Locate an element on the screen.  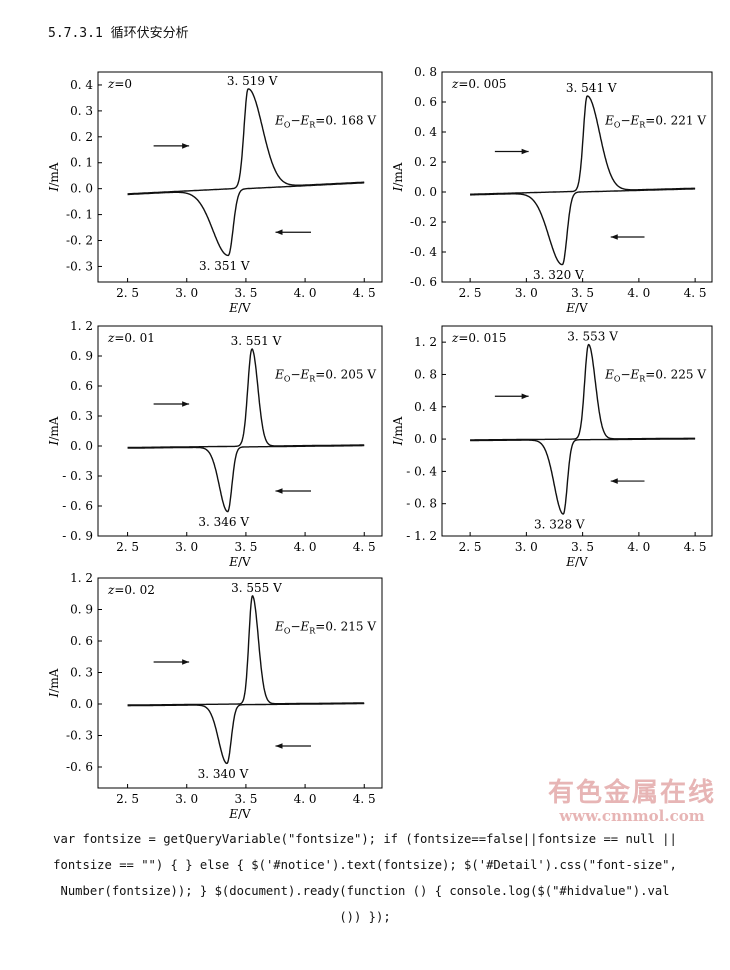
y-tick-label: - 0. 6 is located at coordinates (77, 506).